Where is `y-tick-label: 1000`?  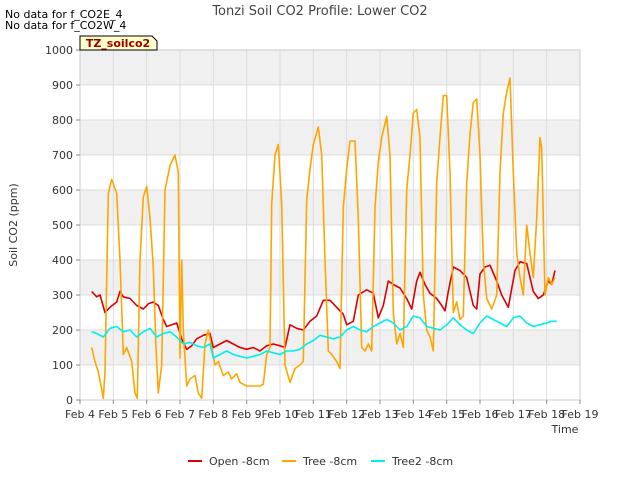
y-tick-label: 1000 is located at coordinates (59, 50).